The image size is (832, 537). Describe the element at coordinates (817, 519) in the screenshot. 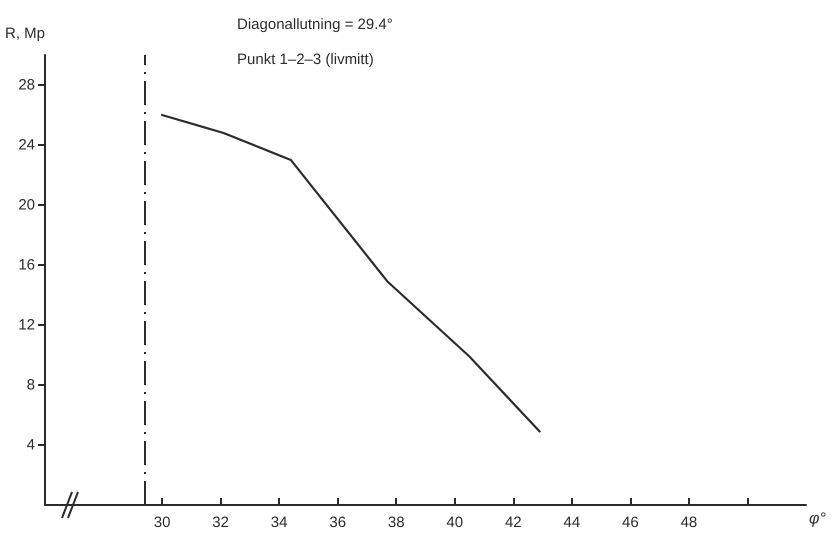

I see `x-axis-title: φ°` at that location.